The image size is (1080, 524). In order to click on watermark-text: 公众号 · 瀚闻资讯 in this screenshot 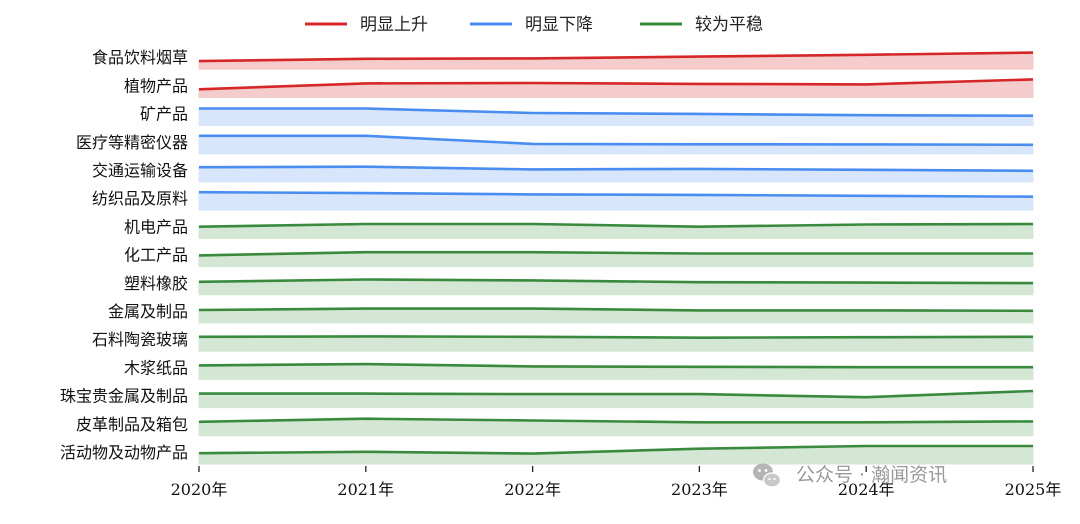, I will do `click(871, 475)`.